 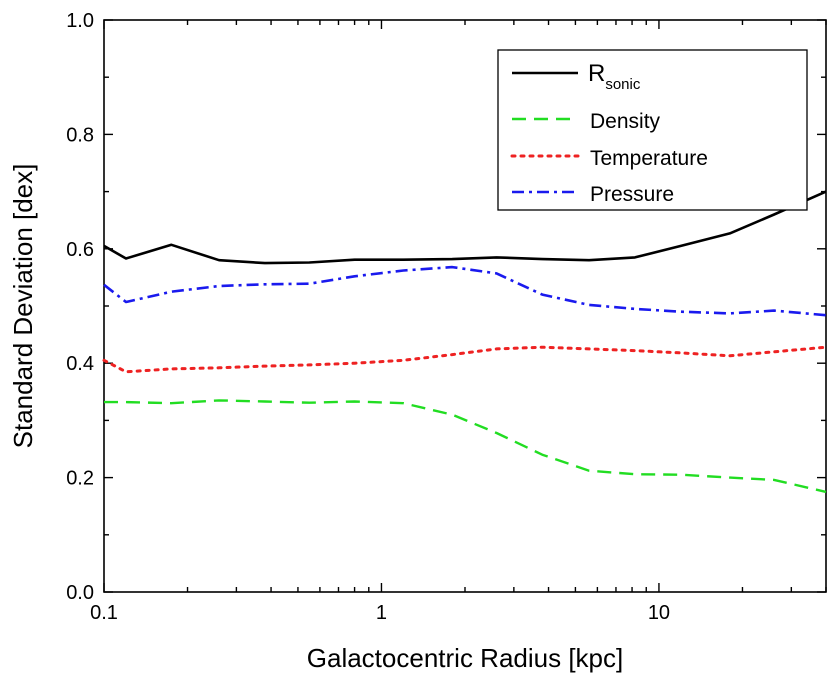 I want to click on y-tick-label: 0.6, so click(x=80, y=250).